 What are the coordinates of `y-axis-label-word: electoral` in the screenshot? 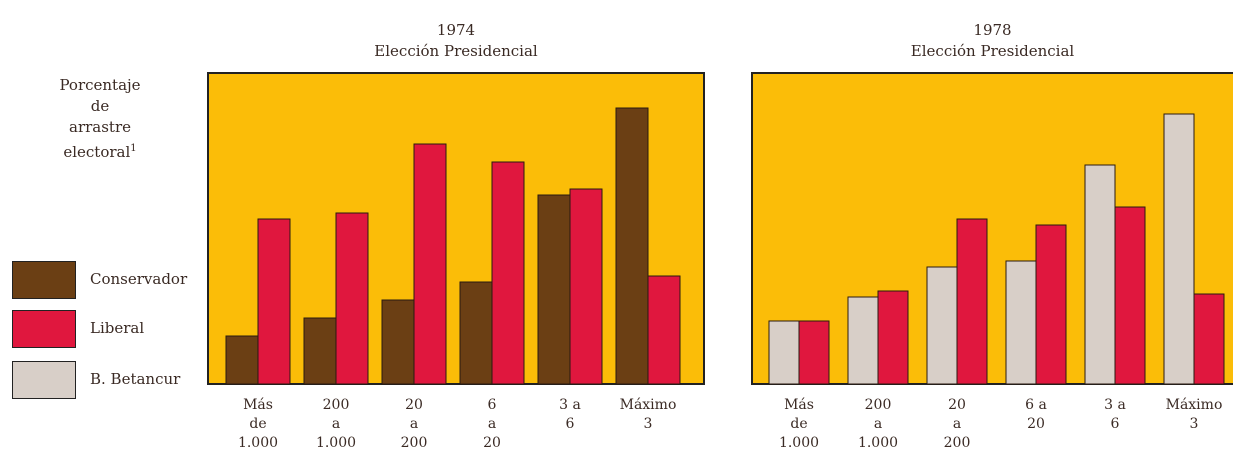 It's located at (97, 152).